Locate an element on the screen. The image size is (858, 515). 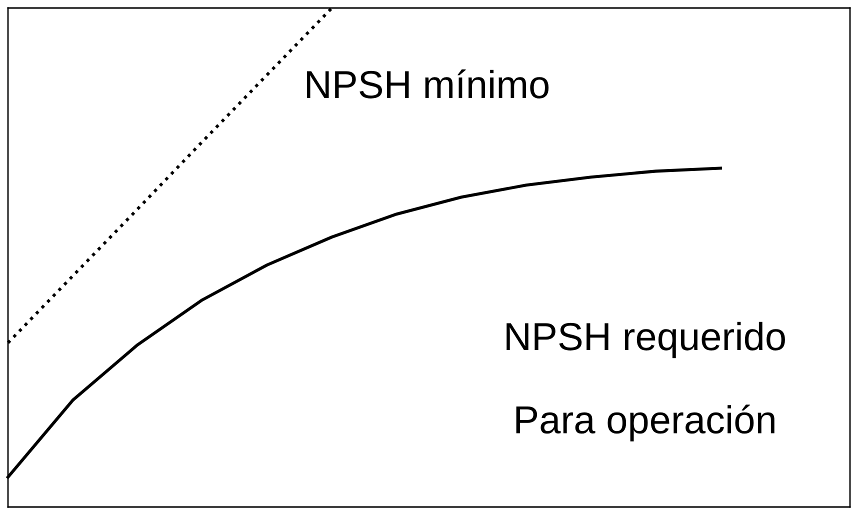
annotation: NPSH requerido is located at coordinates (645, 340).